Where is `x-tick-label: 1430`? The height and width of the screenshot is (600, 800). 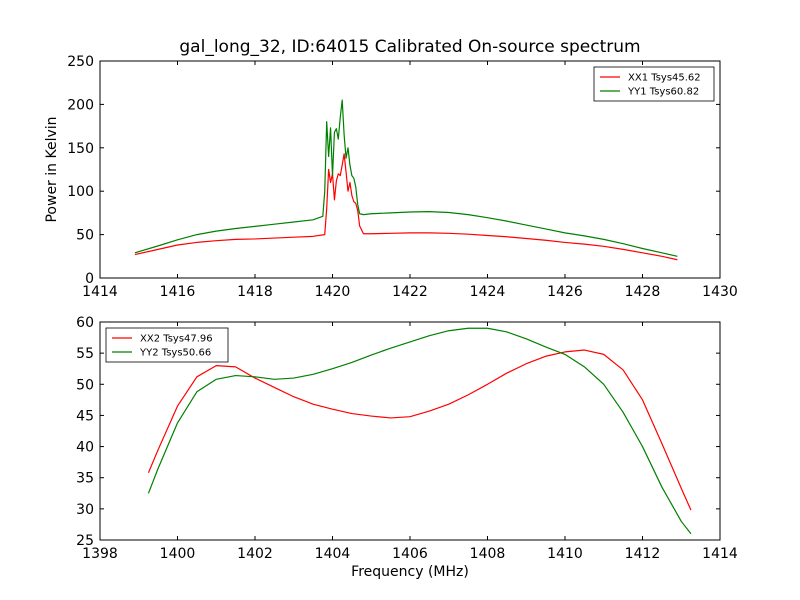
x-tick-label: 1430 is located at coordinates (720, 292).